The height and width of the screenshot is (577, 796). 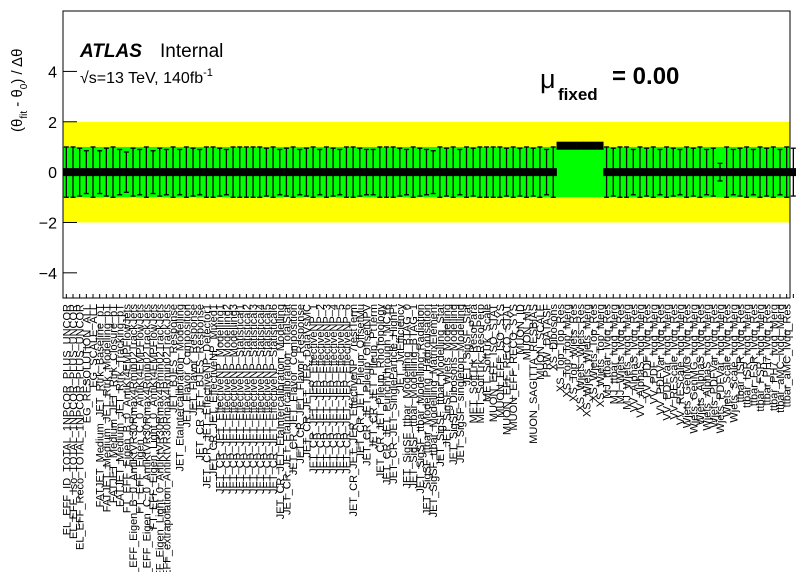 What do you see at coordinates (17, 66) in the screenshot?
I see `y-title-text: ) / Δθ` at bounding box center [17, 66].